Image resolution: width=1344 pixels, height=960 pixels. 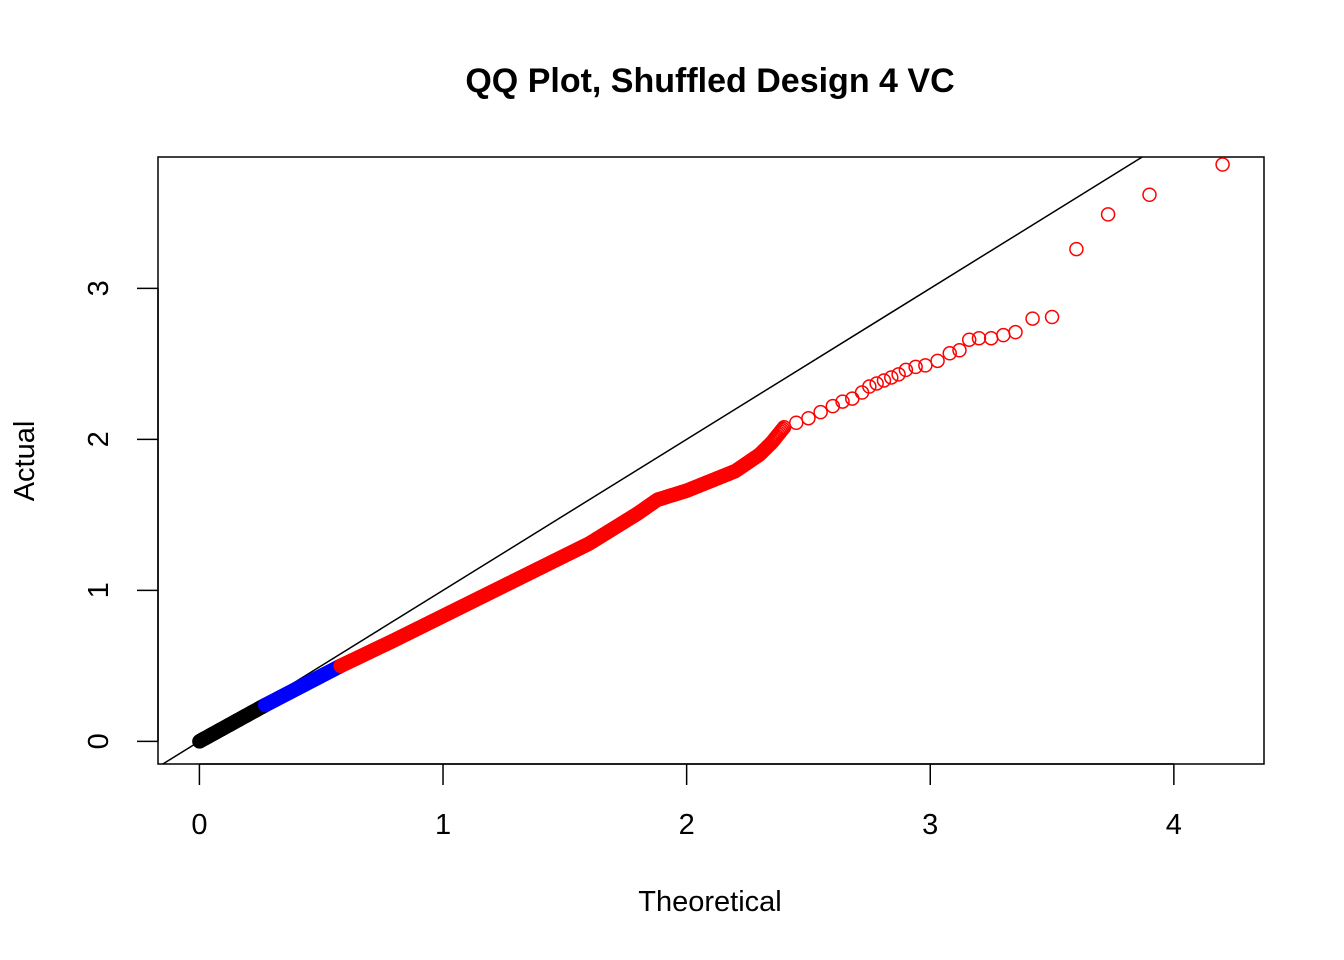 What do you see at coordinates (121, 514) in the screenshot?
I see `y-axis: 0 1 2 3` at bounding box center [121, 514].